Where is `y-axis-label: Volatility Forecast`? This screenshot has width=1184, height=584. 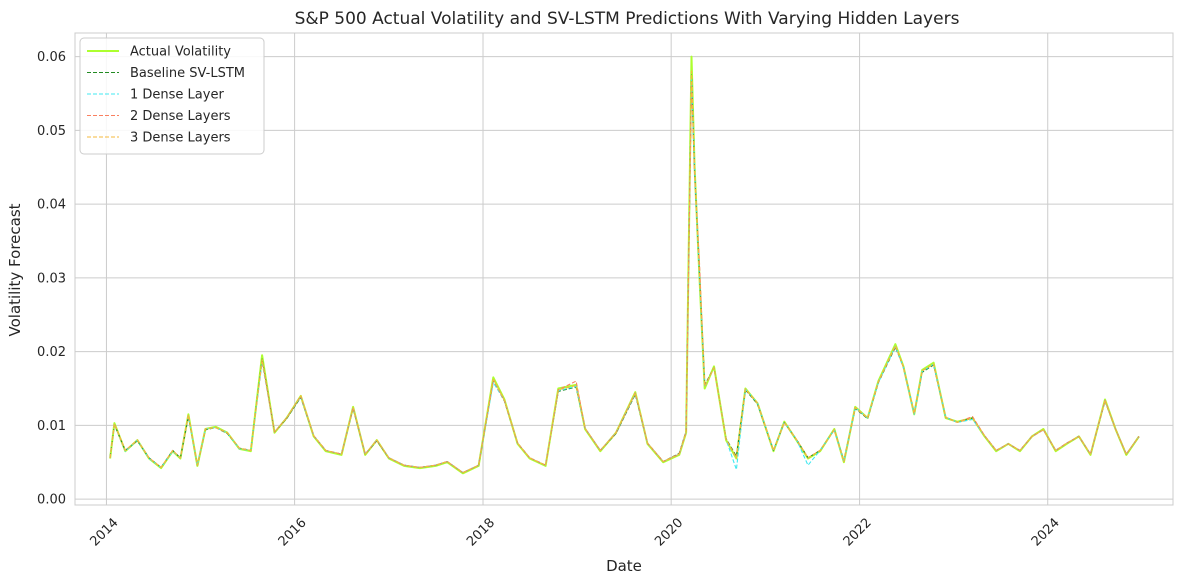
y-axis-label: Volatility Forecast is located at coordinates (15, 269).